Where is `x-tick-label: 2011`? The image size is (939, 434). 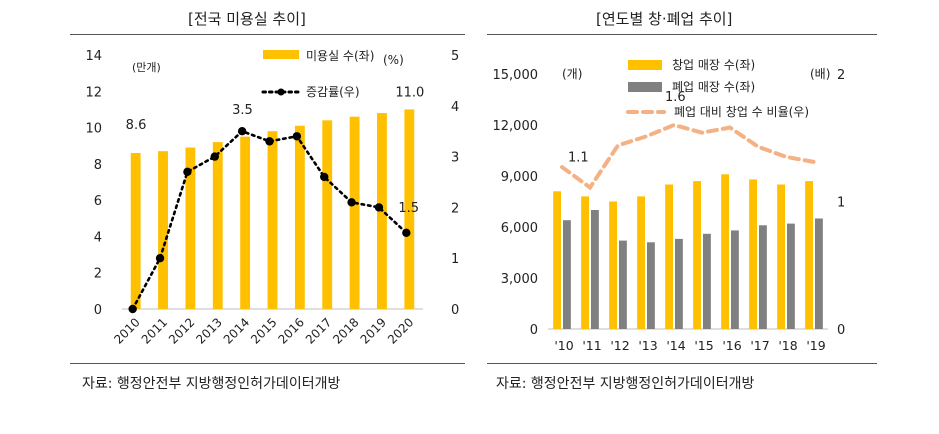 x-tick-label: 2011 is located at coordinates (154, 330).